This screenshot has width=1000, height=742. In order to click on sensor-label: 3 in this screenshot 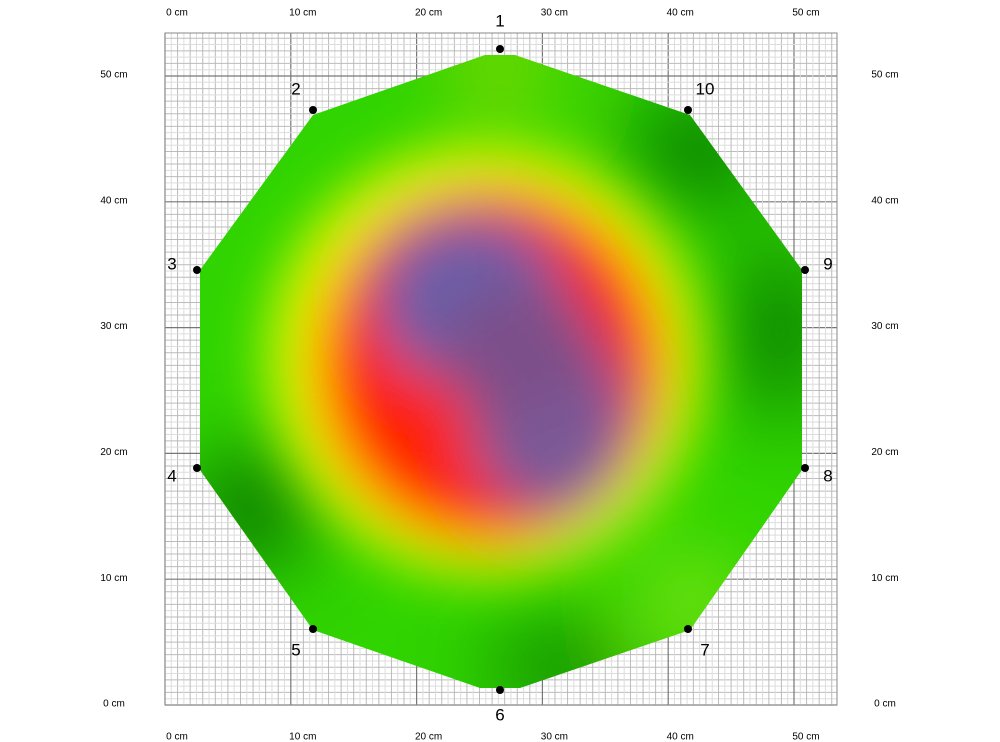, I will do `click(171, 263)`.